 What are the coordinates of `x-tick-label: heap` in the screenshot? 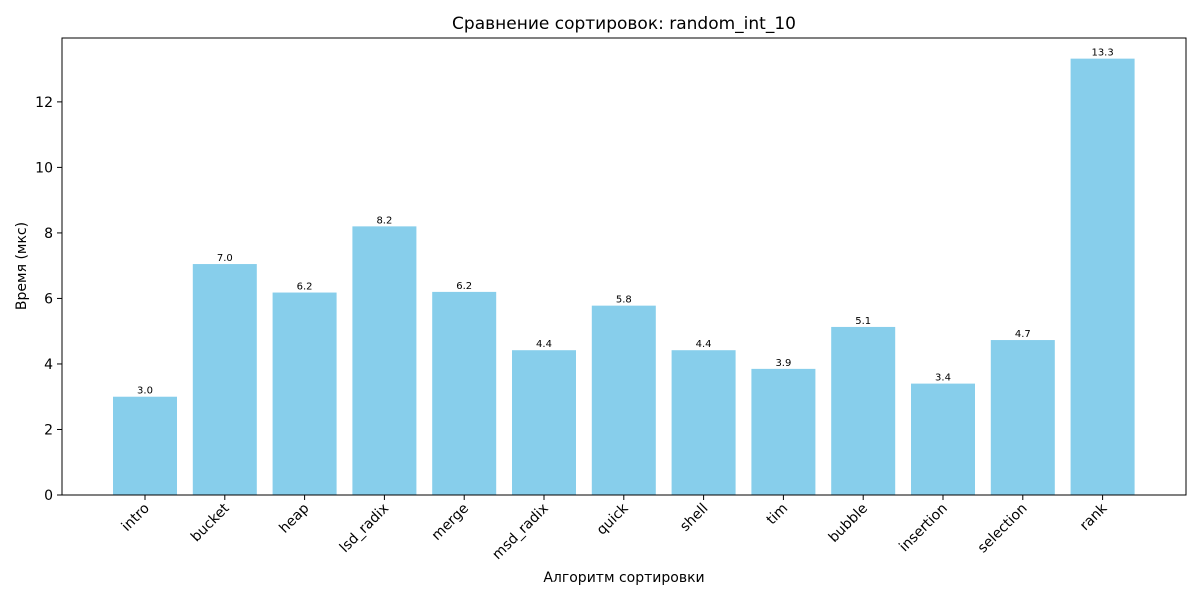 It's located at (294, 518).